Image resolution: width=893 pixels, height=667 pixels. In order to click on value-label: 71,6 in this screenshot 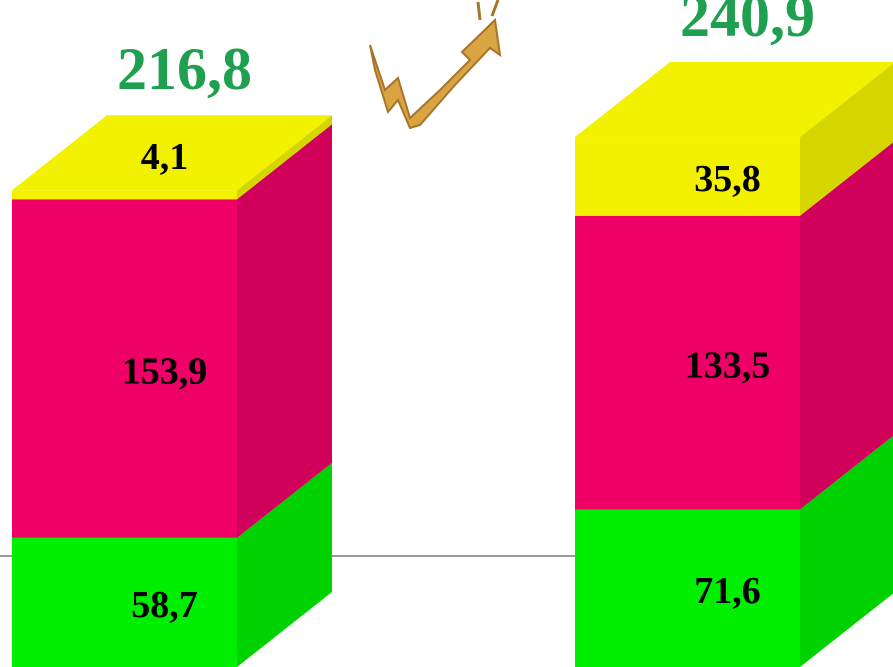, I will do `click(727, 591)`.